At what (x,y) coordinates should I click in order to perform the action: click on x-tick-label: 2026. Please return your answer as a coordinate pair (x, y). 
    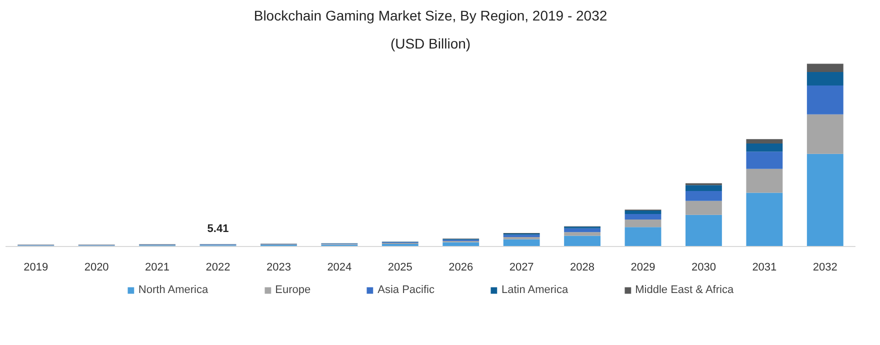
    Looking at the image, I should click on (461, 268).